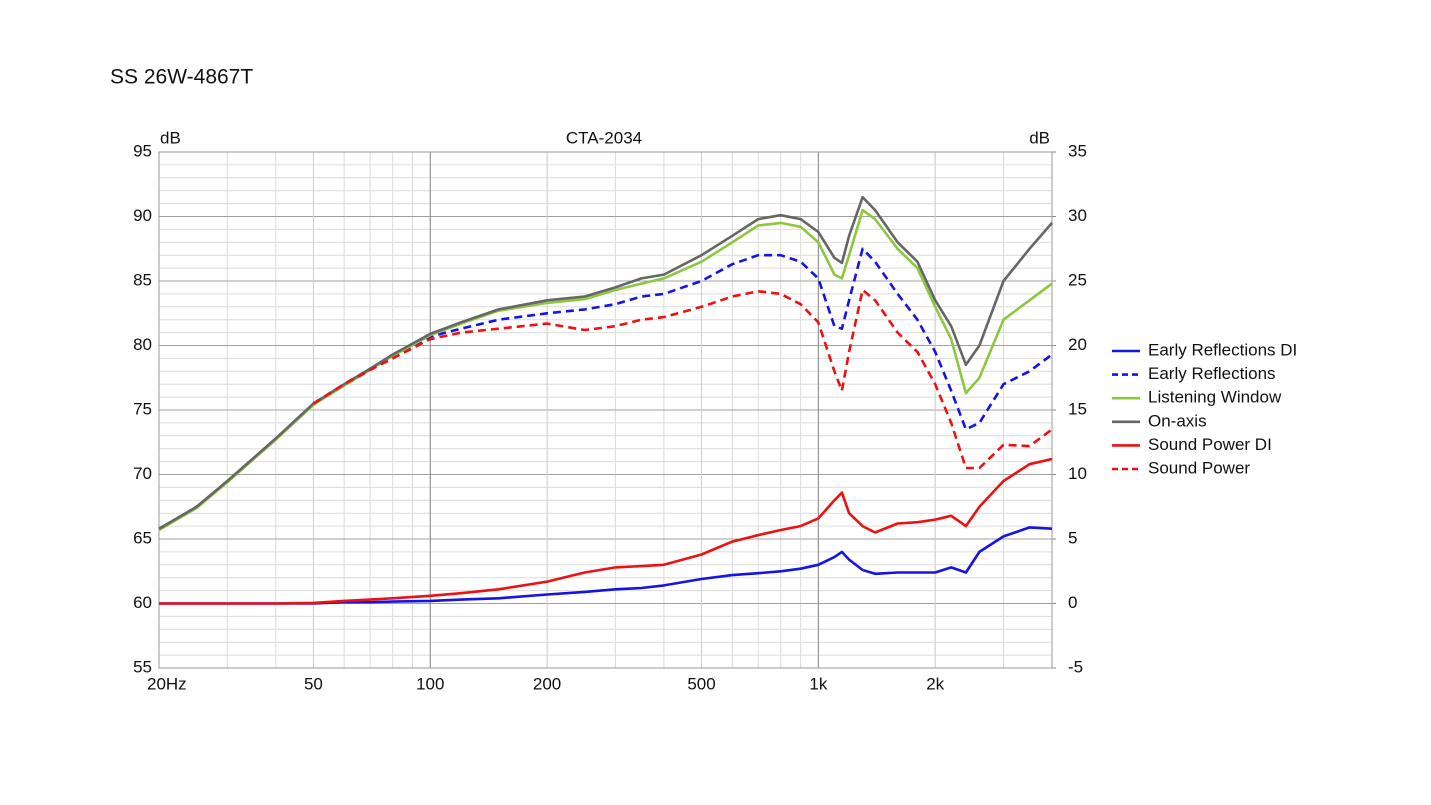  Describe the element at coordinates (142, 602) in the screenshot. I see `y-tick-label: 60` at that location.